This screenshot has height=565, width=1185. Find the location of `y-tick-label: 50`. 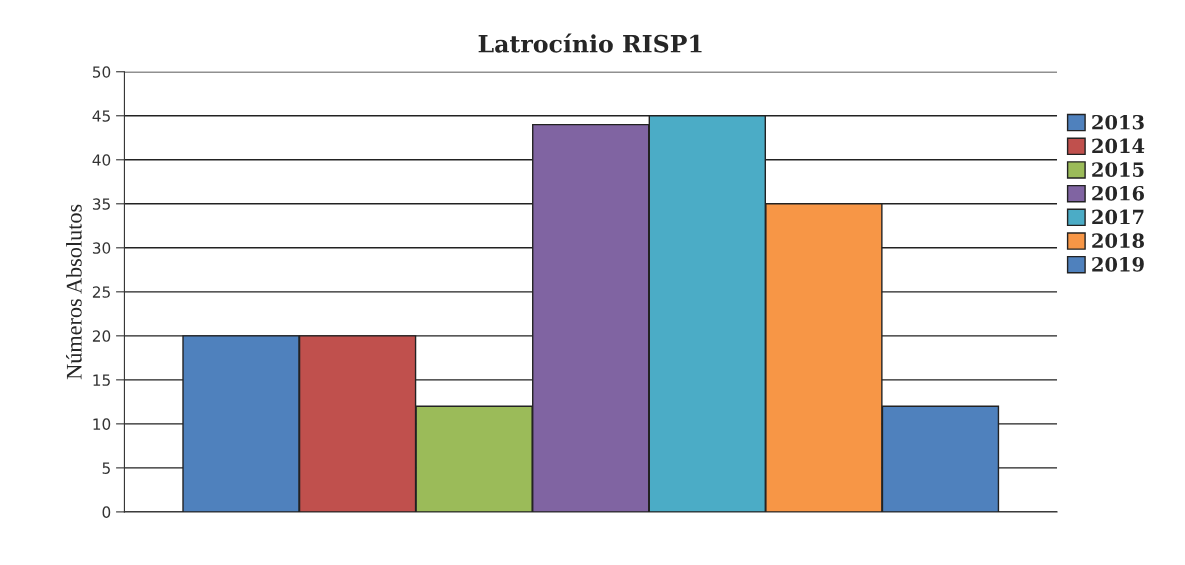

y-tick-label: 50 is located at coordinates (101, 72).